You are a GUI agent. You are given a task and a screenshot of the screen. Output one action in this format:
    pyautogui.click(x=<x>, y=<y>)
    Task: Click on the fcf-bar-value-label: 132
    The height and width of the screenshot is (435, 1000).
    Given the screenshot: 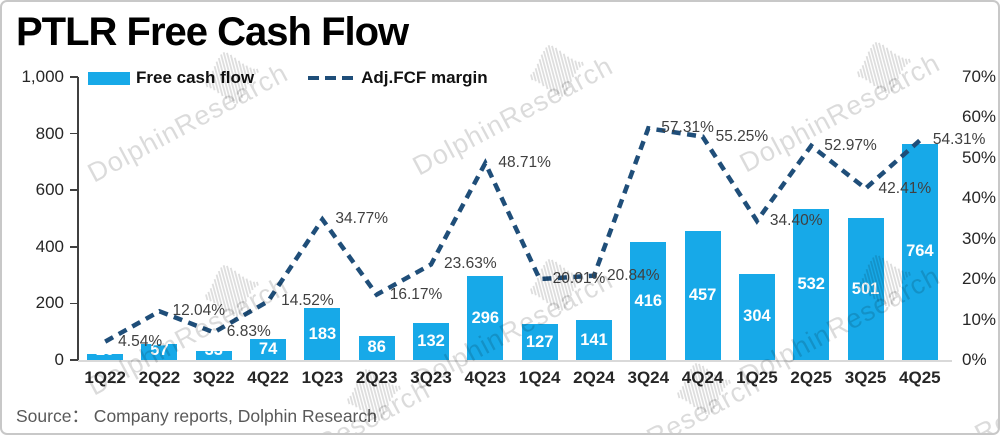 What is the action you would take?
    pyautogui.click(x=431, y=340)
    